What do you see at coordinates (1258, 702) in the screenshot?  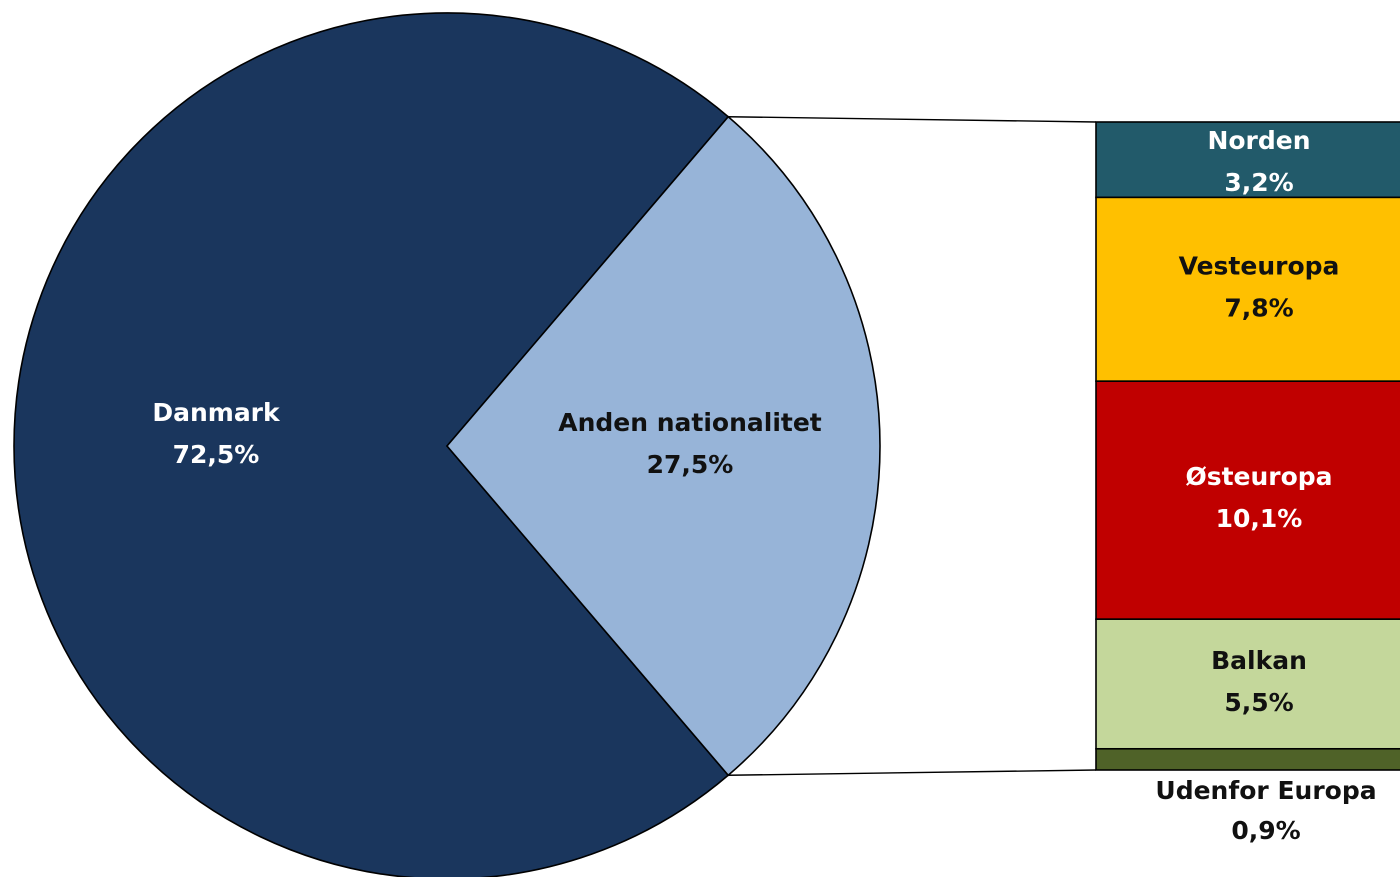 I see `bar-value-balkan: 5,5%` at bounding box center [1258, 702].